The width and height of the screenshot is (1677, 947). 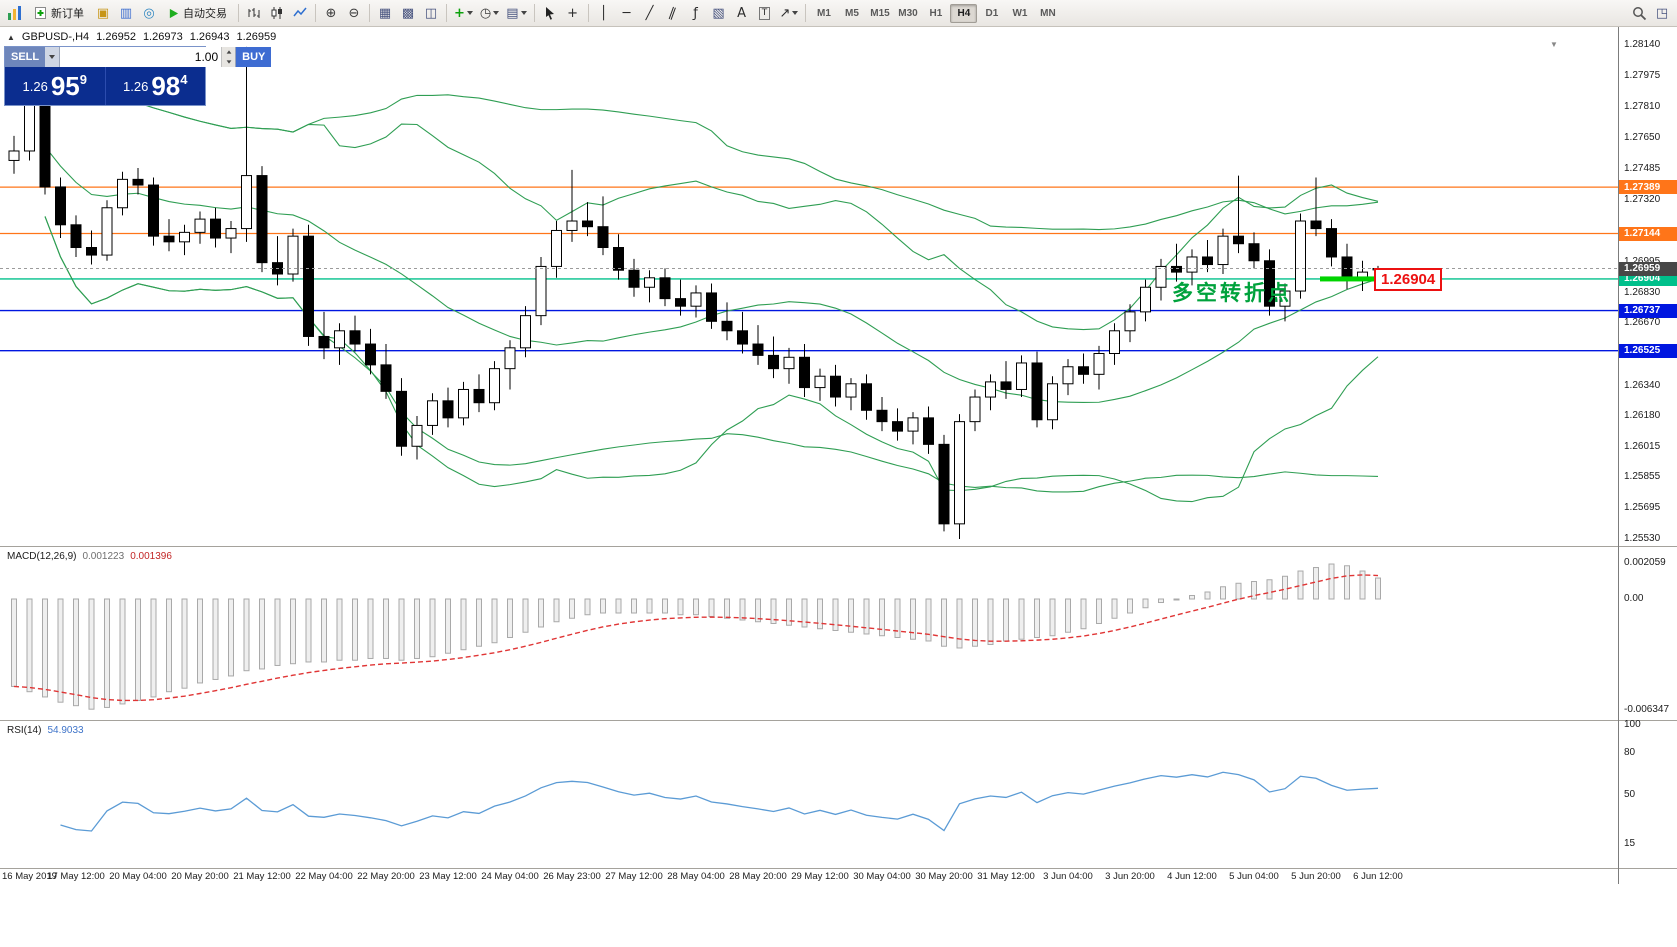 What do you see at coordinates (1630, 794) in the screenshot?
I see `price-axis-label: 50` at bounding box center [1630, 794].